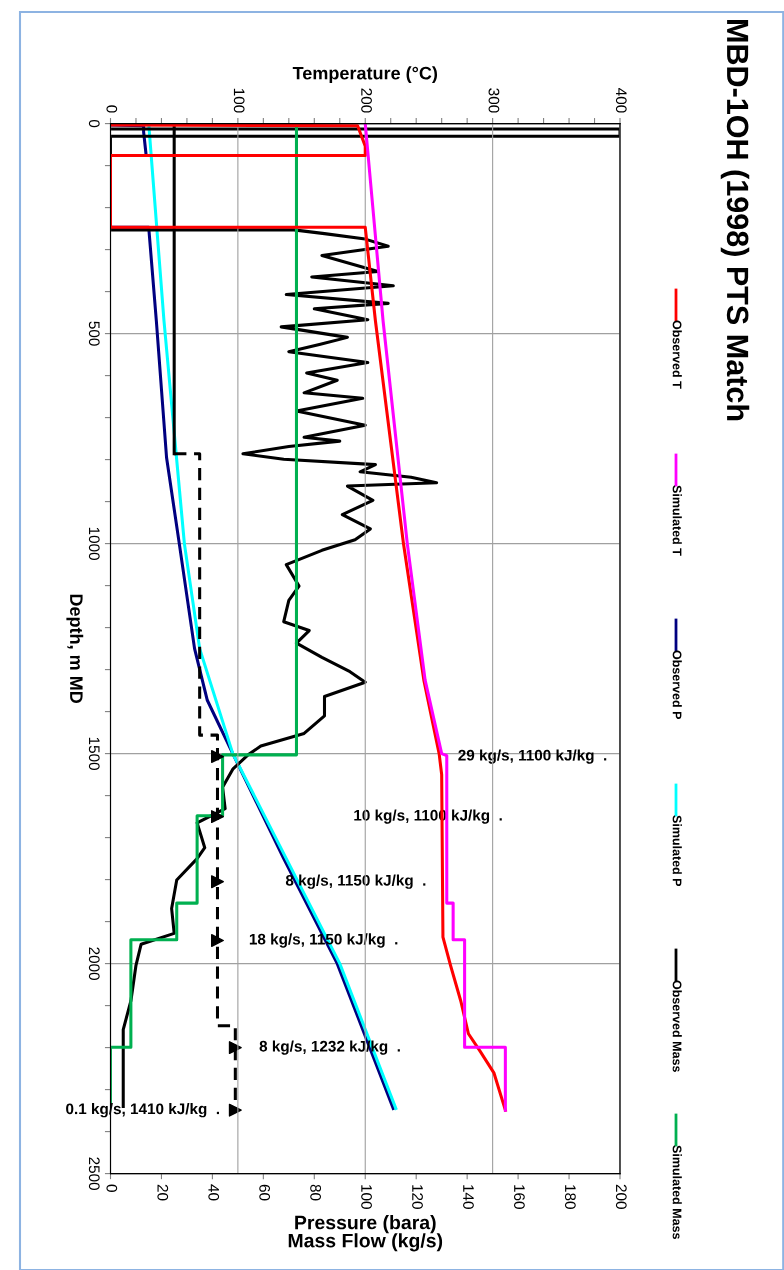 The image size is (784, 1270). Describe the element at coordinates (468, 1197) in the screenshot. I see `x-tick-label: 140` at that location.